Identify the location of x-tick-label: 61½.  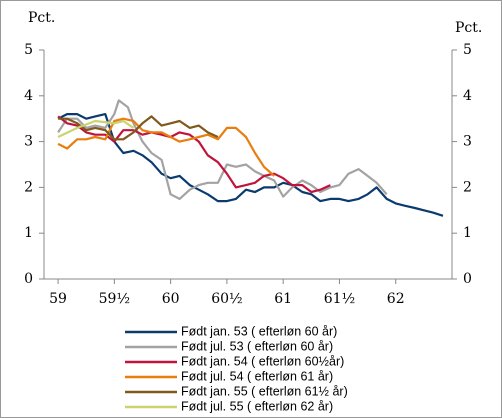
(339, 299).